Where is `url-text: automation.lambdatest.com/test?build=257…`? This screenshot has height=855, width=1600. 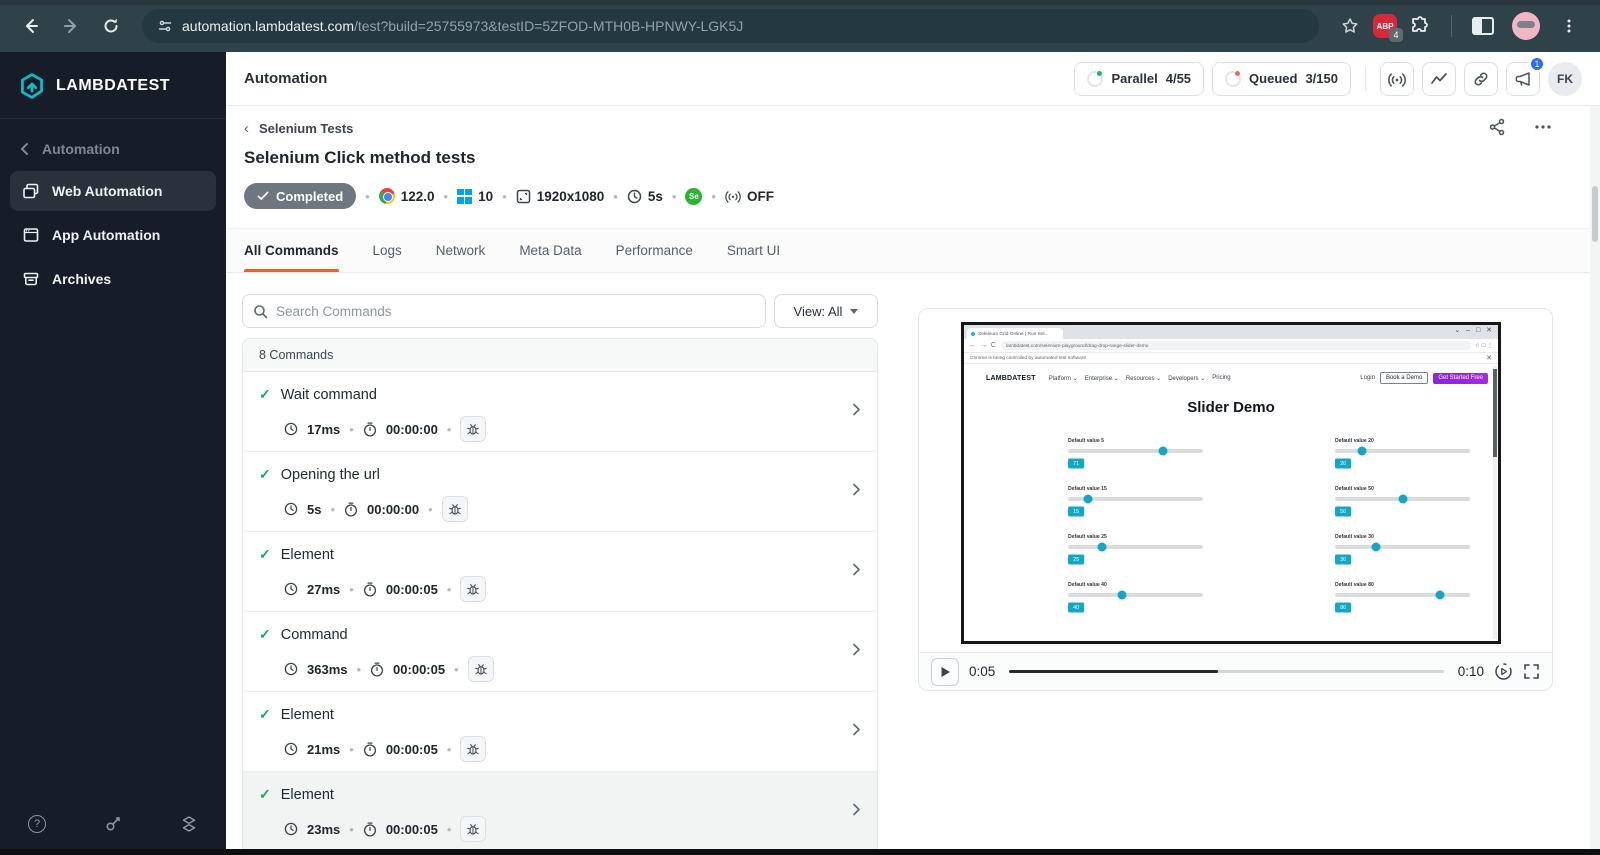 url-text: automation.lambdatest.com/test?build=257… is located at coordinates (463, 26).